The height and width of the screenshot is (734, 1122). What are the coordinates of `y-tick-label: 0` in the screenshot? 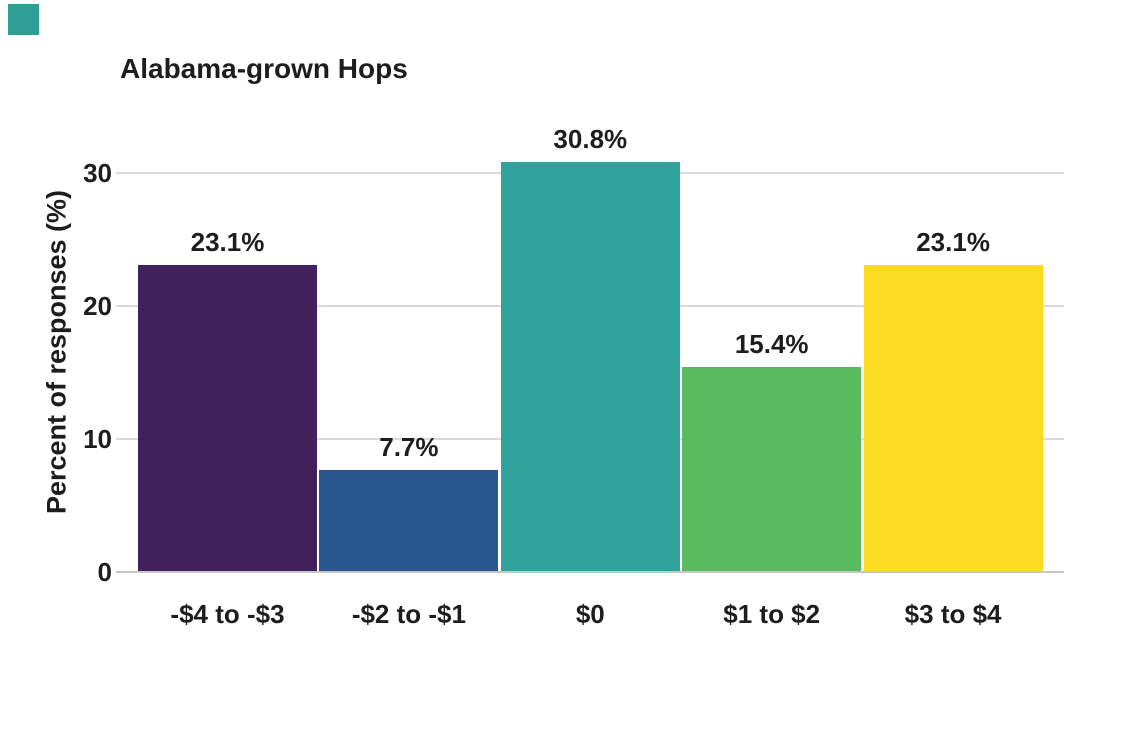 It's located at (104, 572).